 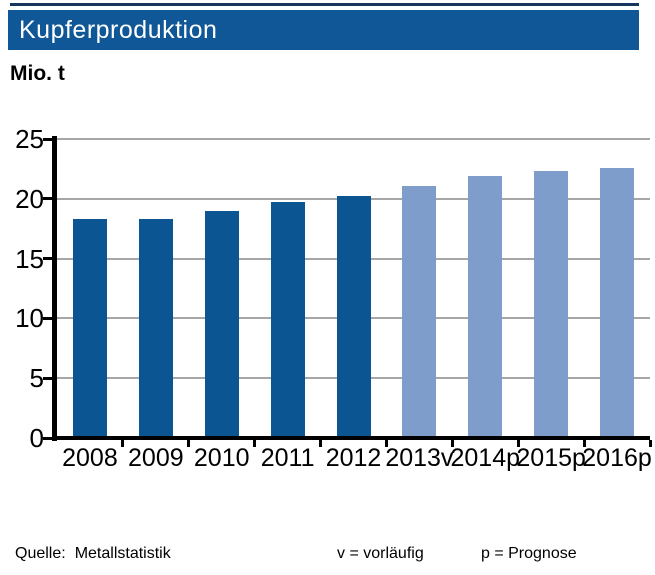 What do you see at coordinates (29, 318) in the screenshot?
I see `y-tick-label-10: 10` at bounding box center [29, 318].